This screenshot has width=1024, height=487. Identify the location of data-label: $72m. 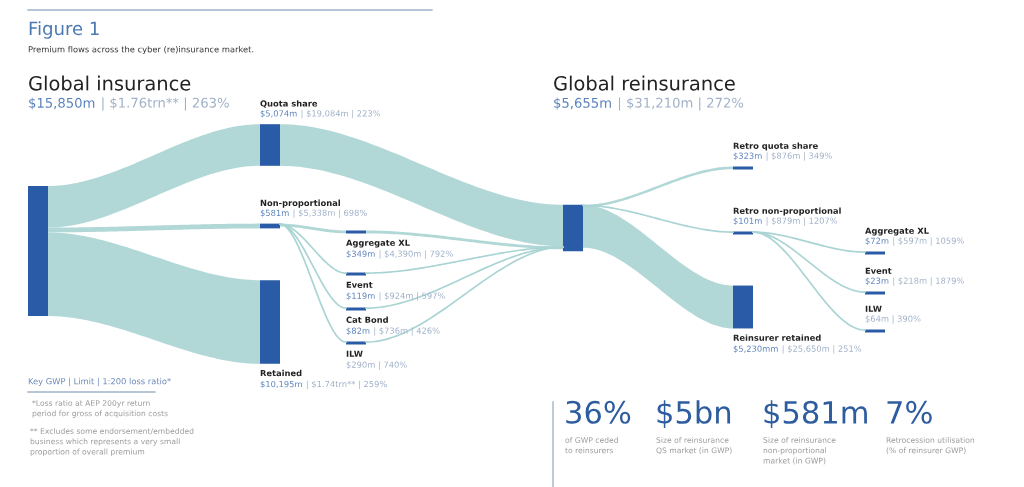
(877, 241).